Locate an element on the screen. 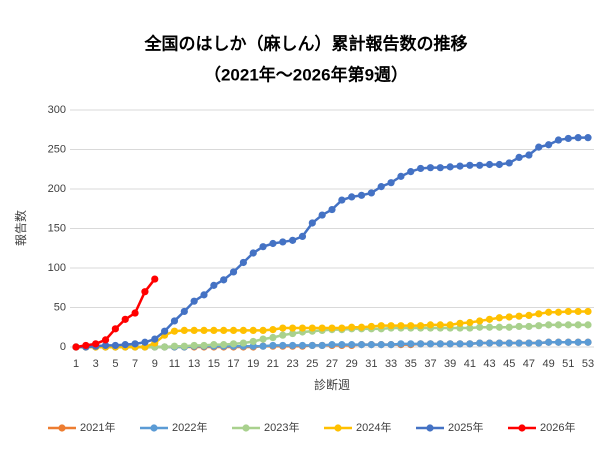  legend-label: 2026年 is located at coordinates (557, 427).